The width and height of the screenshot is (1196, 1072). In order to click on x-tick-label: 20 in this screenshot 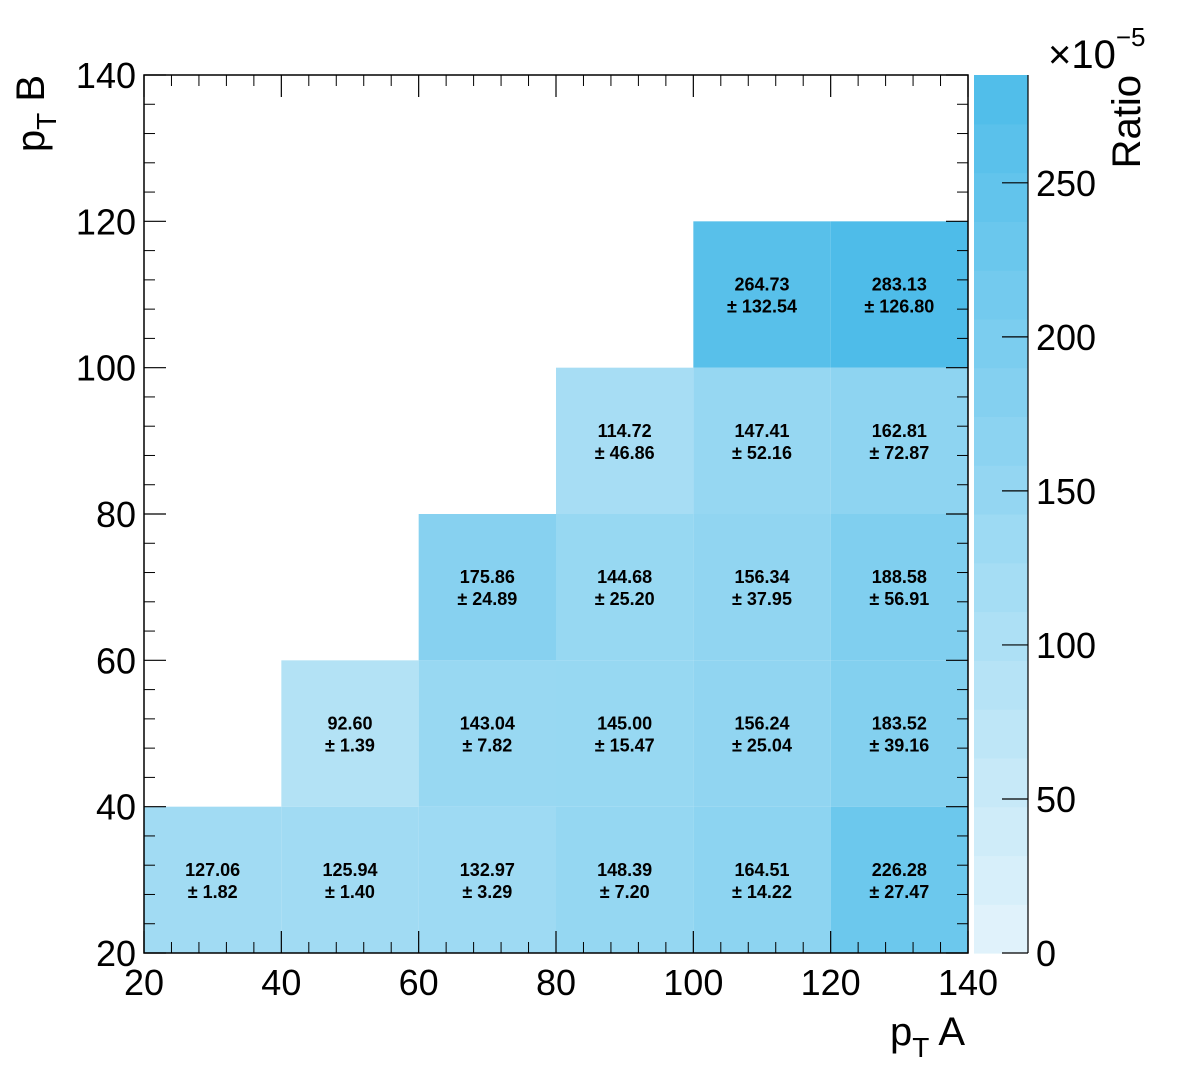, I will do `click(144, 982)`.